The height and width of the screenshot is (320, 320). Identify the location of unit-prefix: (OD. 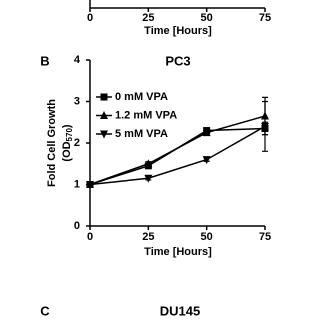
(67, 151).